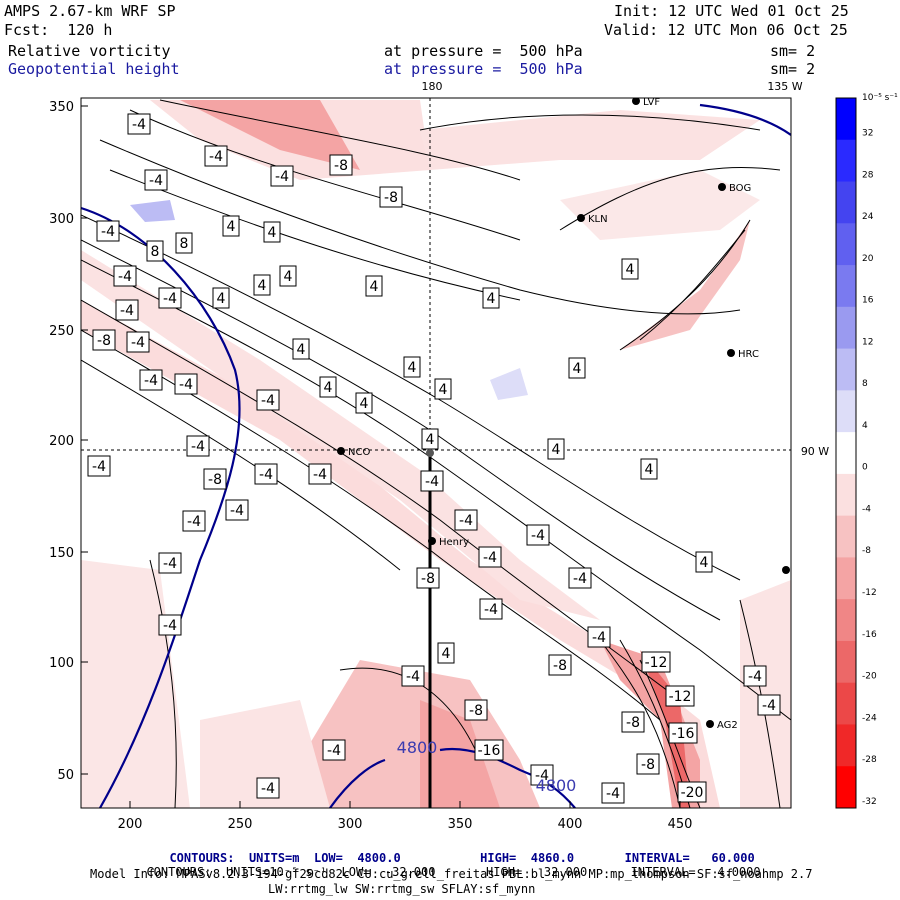  What do you see at coordinates (869, 593) in the screenshot?
I see `colorbar-tick-label: -12` at bounding box center [869, 593].